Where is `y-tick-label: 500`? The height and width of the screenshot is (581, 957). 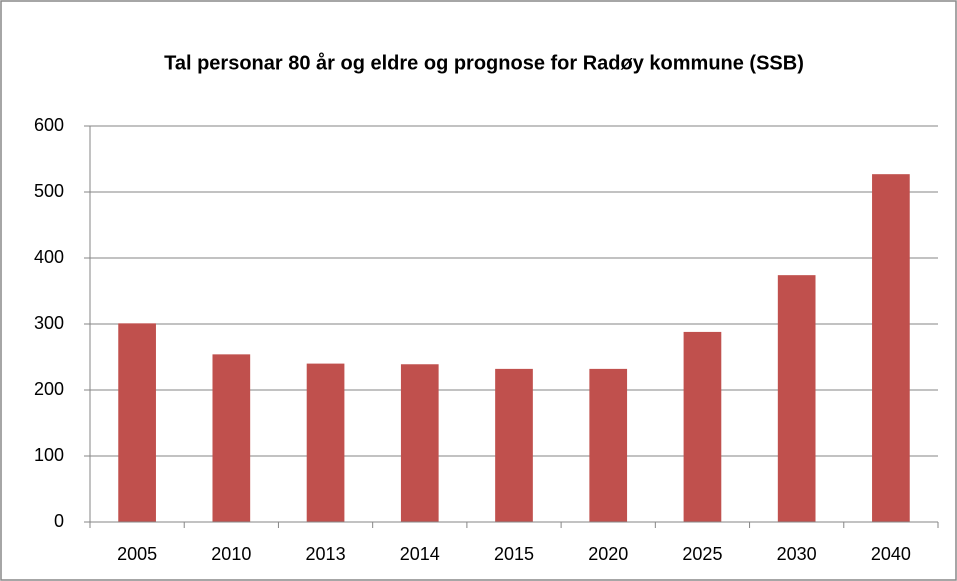 y-tick-label: 500 is located at coordinates (49, 191).